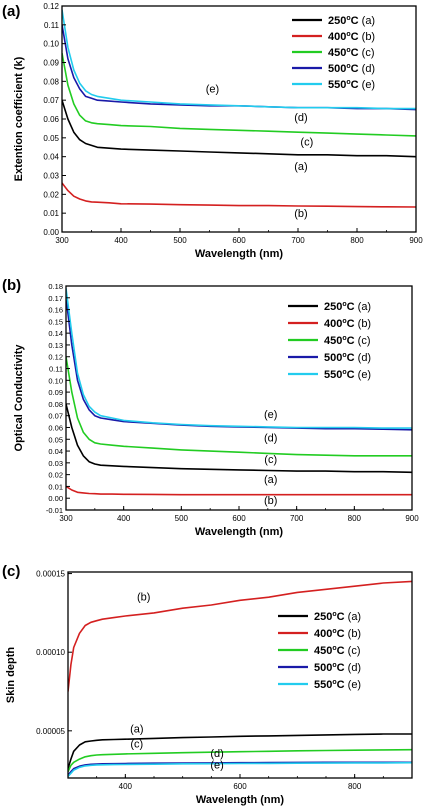  Describe the element at coordinates (55, 298) in the screenshot. I see `y-tick-label: 0.17` at that location.